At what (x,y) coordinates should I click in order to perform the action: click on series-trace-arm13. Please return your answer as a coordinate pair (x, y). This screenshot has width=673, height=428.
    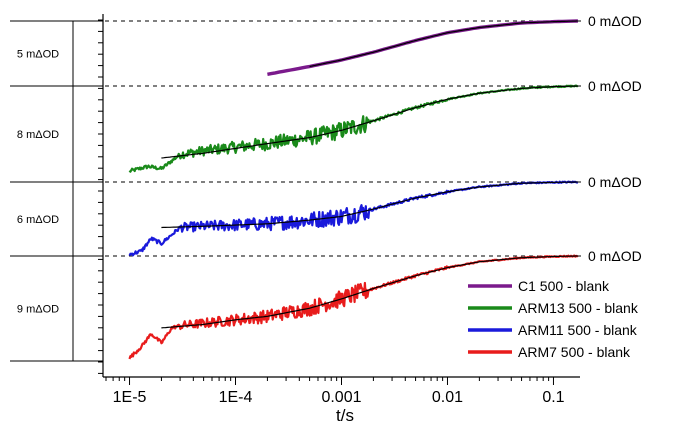
    Looking at the image, I should click on (353, 128).